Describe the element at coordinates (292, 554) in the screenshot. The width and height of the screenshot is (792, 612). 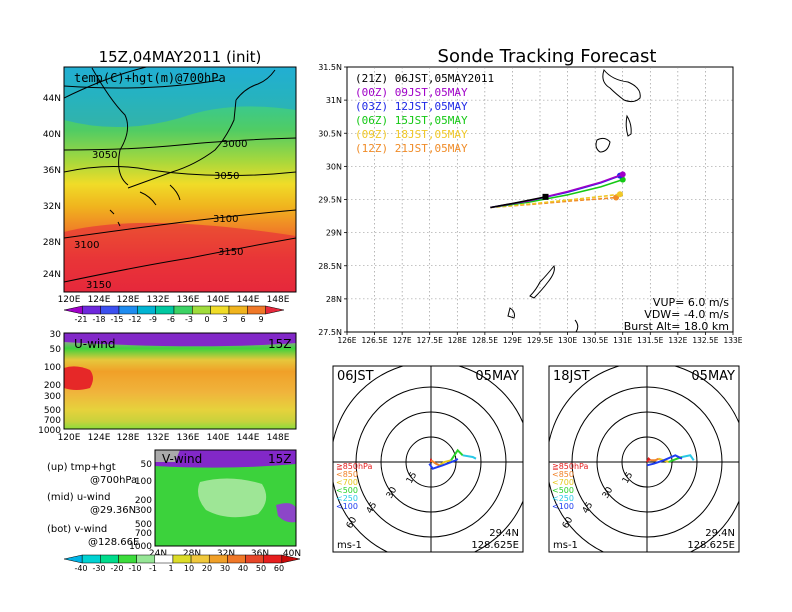
I see `vwind-lat-40N: 40N` at that location.